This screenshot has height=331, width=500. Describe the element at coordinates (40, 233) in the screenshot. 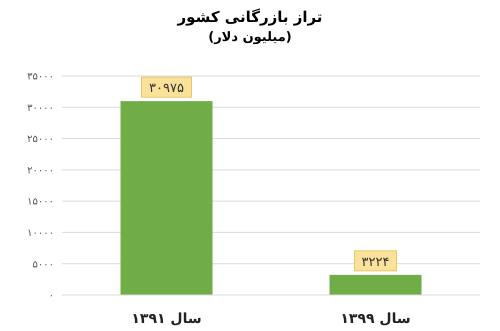

I see `y-tick-label: ۱۰۰۰۰` at that location.